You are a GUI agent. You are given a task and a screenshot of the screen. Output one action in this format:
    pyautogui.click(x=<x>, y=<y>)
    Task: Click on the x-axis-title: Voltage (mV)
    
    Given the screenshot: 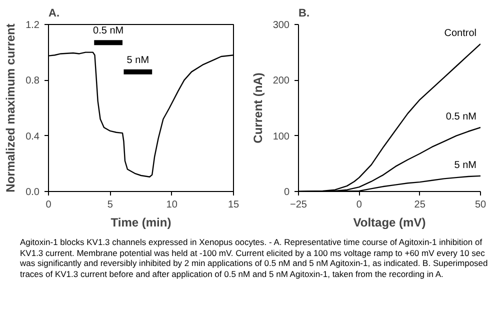 What is the action you would take?
    pyautogui.click(x=389, y=223)
    